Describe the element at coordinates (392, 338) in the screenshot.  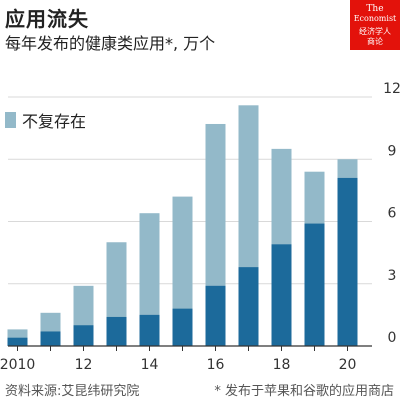
I see `y-tick-label: 0` at that location.